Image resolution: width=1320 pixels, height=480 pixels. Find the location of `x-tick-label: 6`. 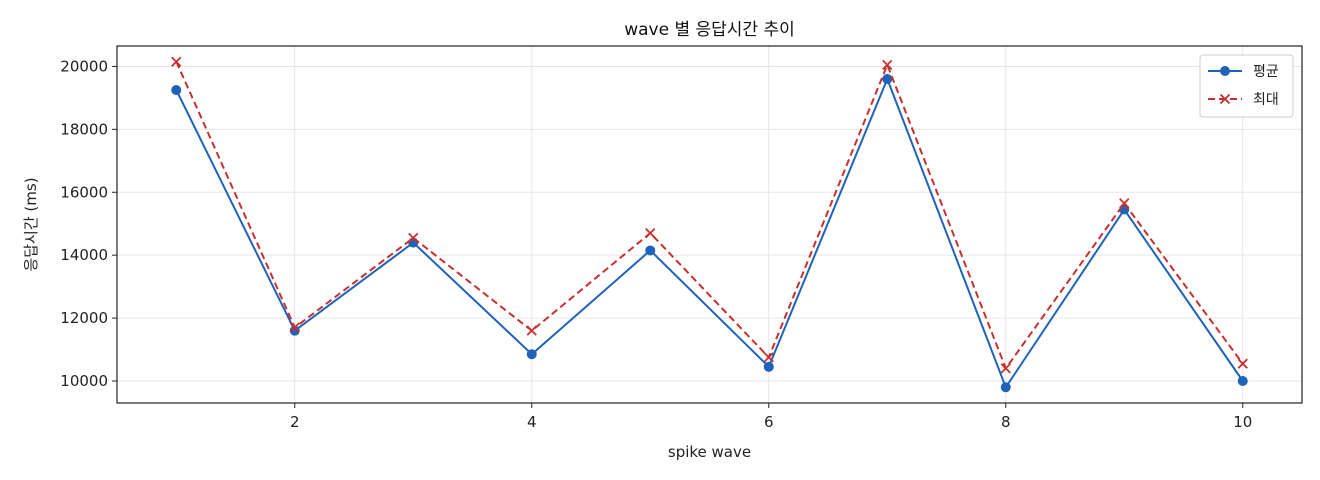

x-tick-label: 6 is located at coordinates (769, 422).